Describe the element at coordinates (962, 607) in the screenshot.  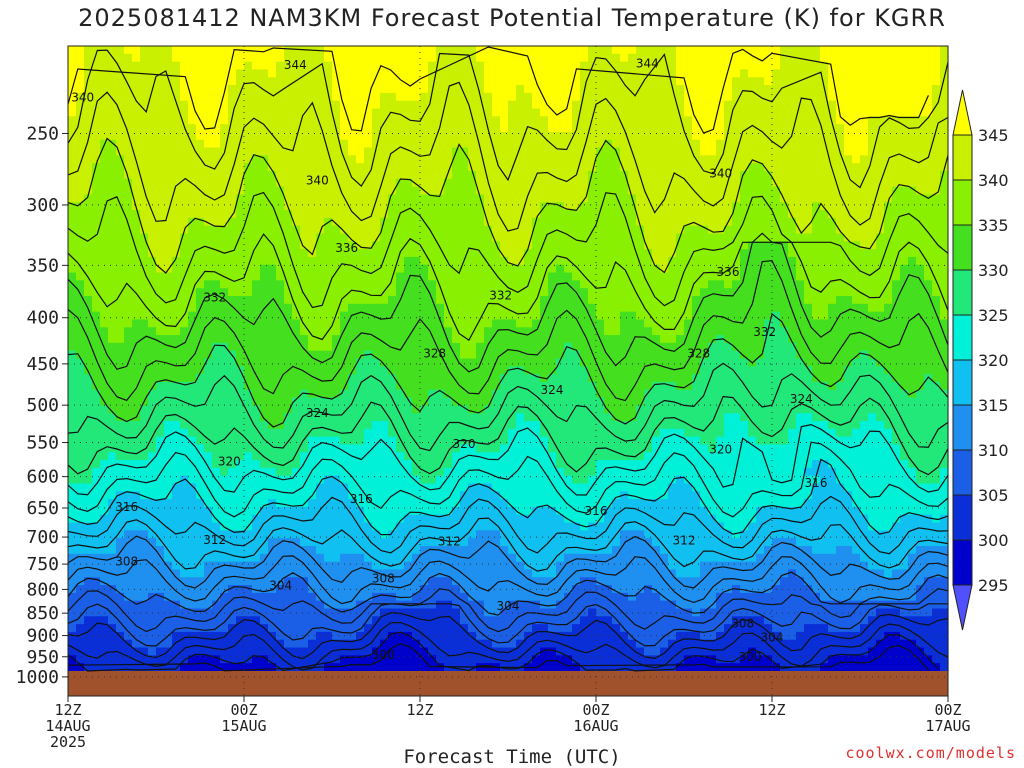
I see `colorbar-under-arrow` at that location.